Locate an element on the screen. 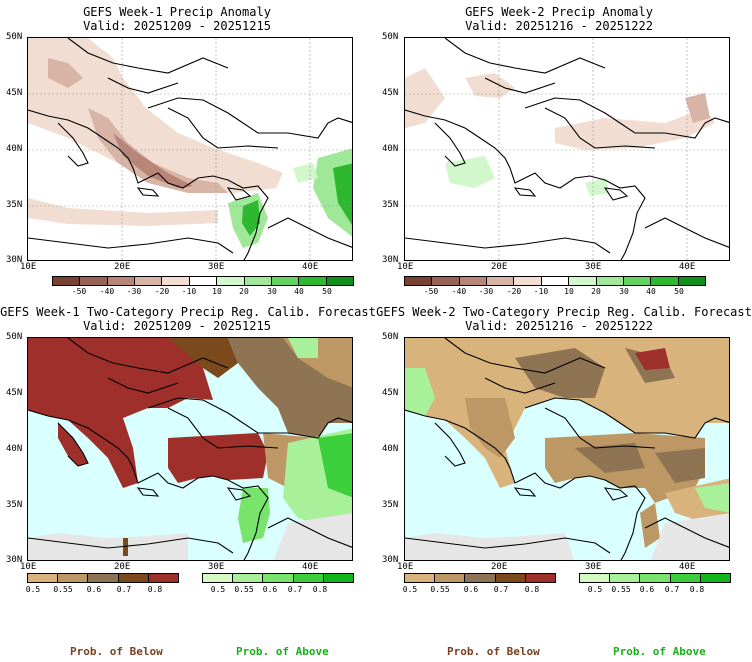 The image size is (752, 662). cb3b-label: 0.8 is located at coordinates (155, 589).